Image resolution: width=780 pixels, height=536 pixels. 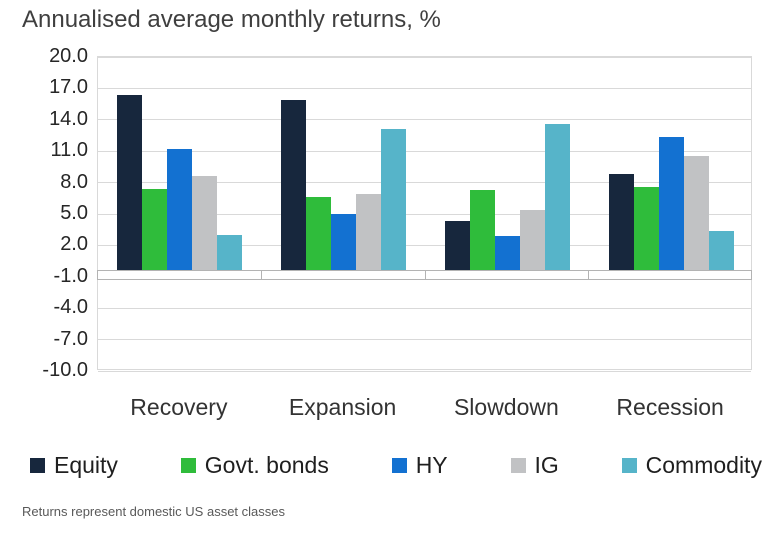 I want to click on legend-item-govt-bonds: Govt. bonds, so click(x=254, y=465).